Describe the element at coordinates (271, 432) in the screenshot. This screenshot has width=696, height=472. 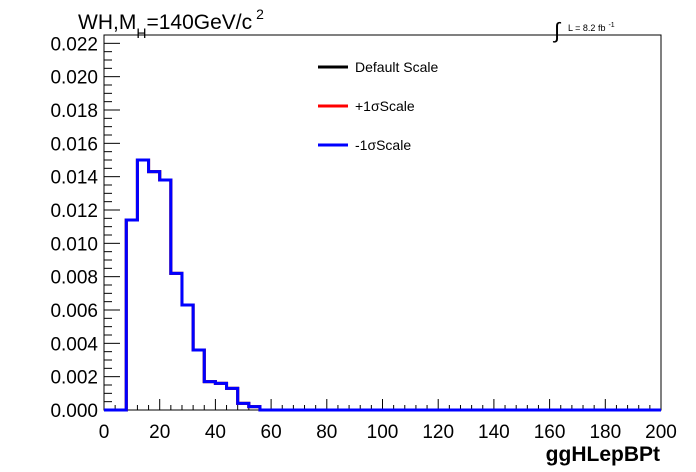
I see `x-tick-label: 60` at that location.